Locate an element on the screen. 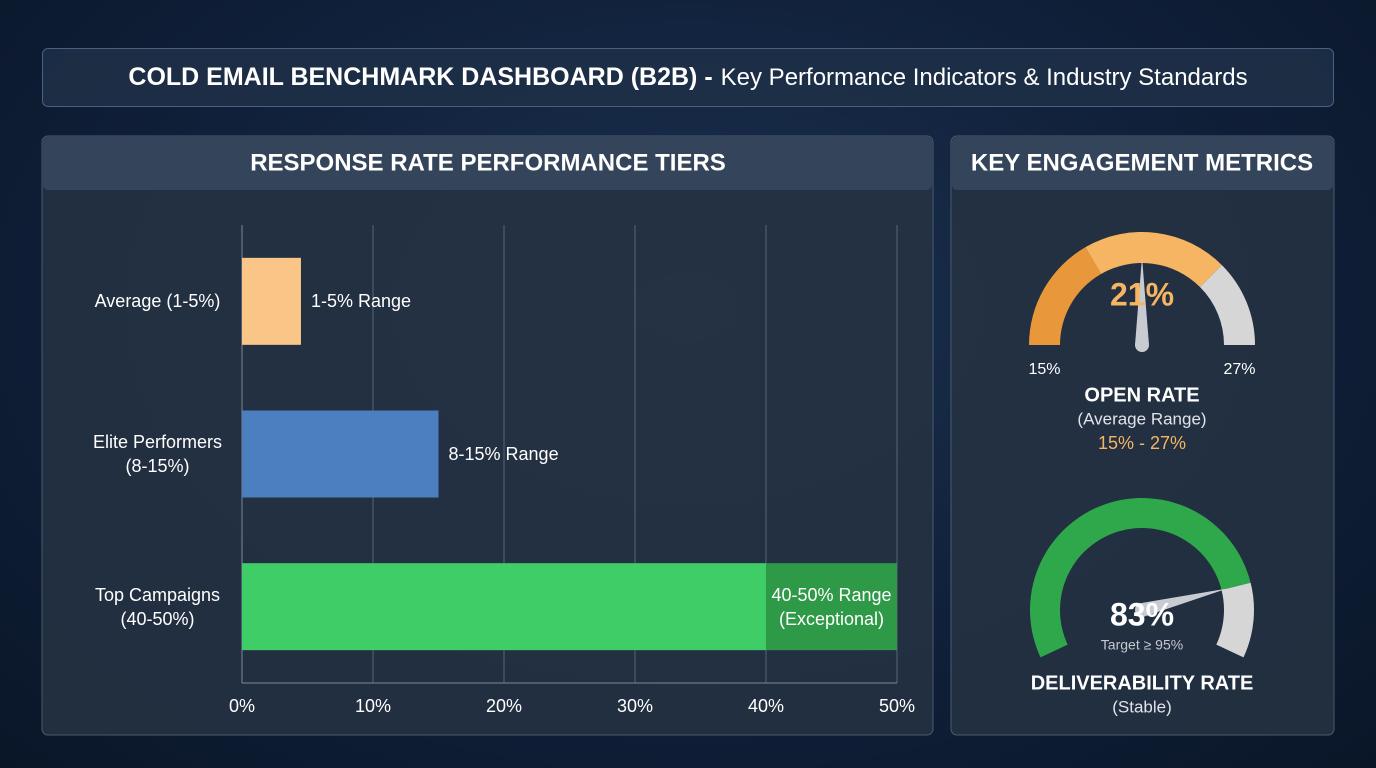  left-panel-header is located at coordinates (487, 163).